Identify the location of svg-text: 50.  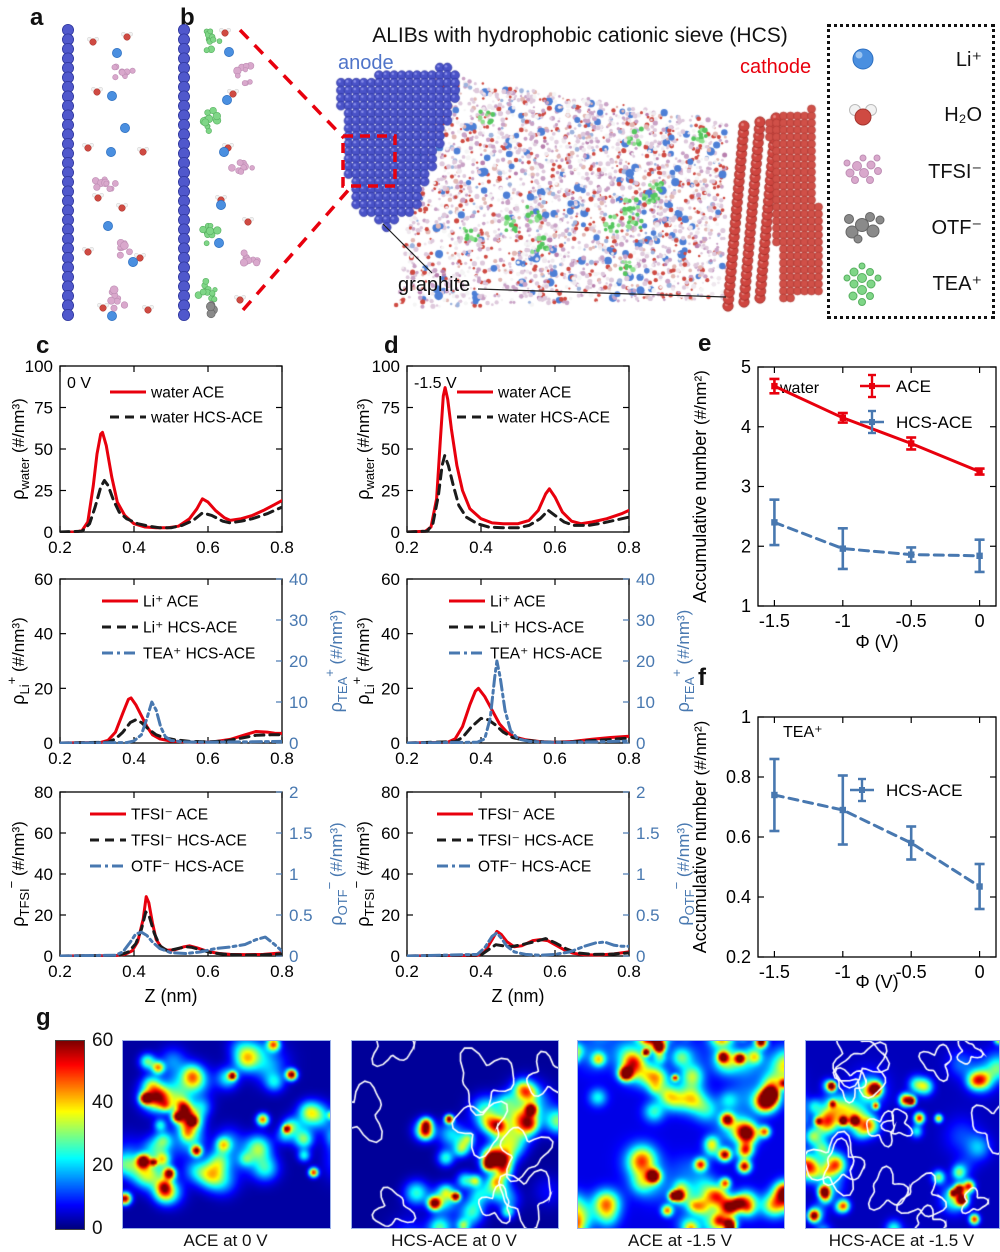
(390, 449).